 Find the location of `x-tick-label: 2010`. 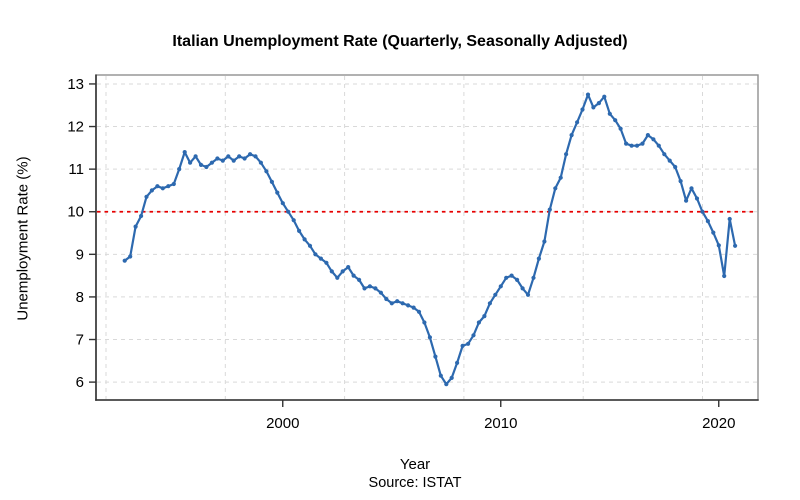

x-tick-label: 2010 is located at coordinates (500, 423).